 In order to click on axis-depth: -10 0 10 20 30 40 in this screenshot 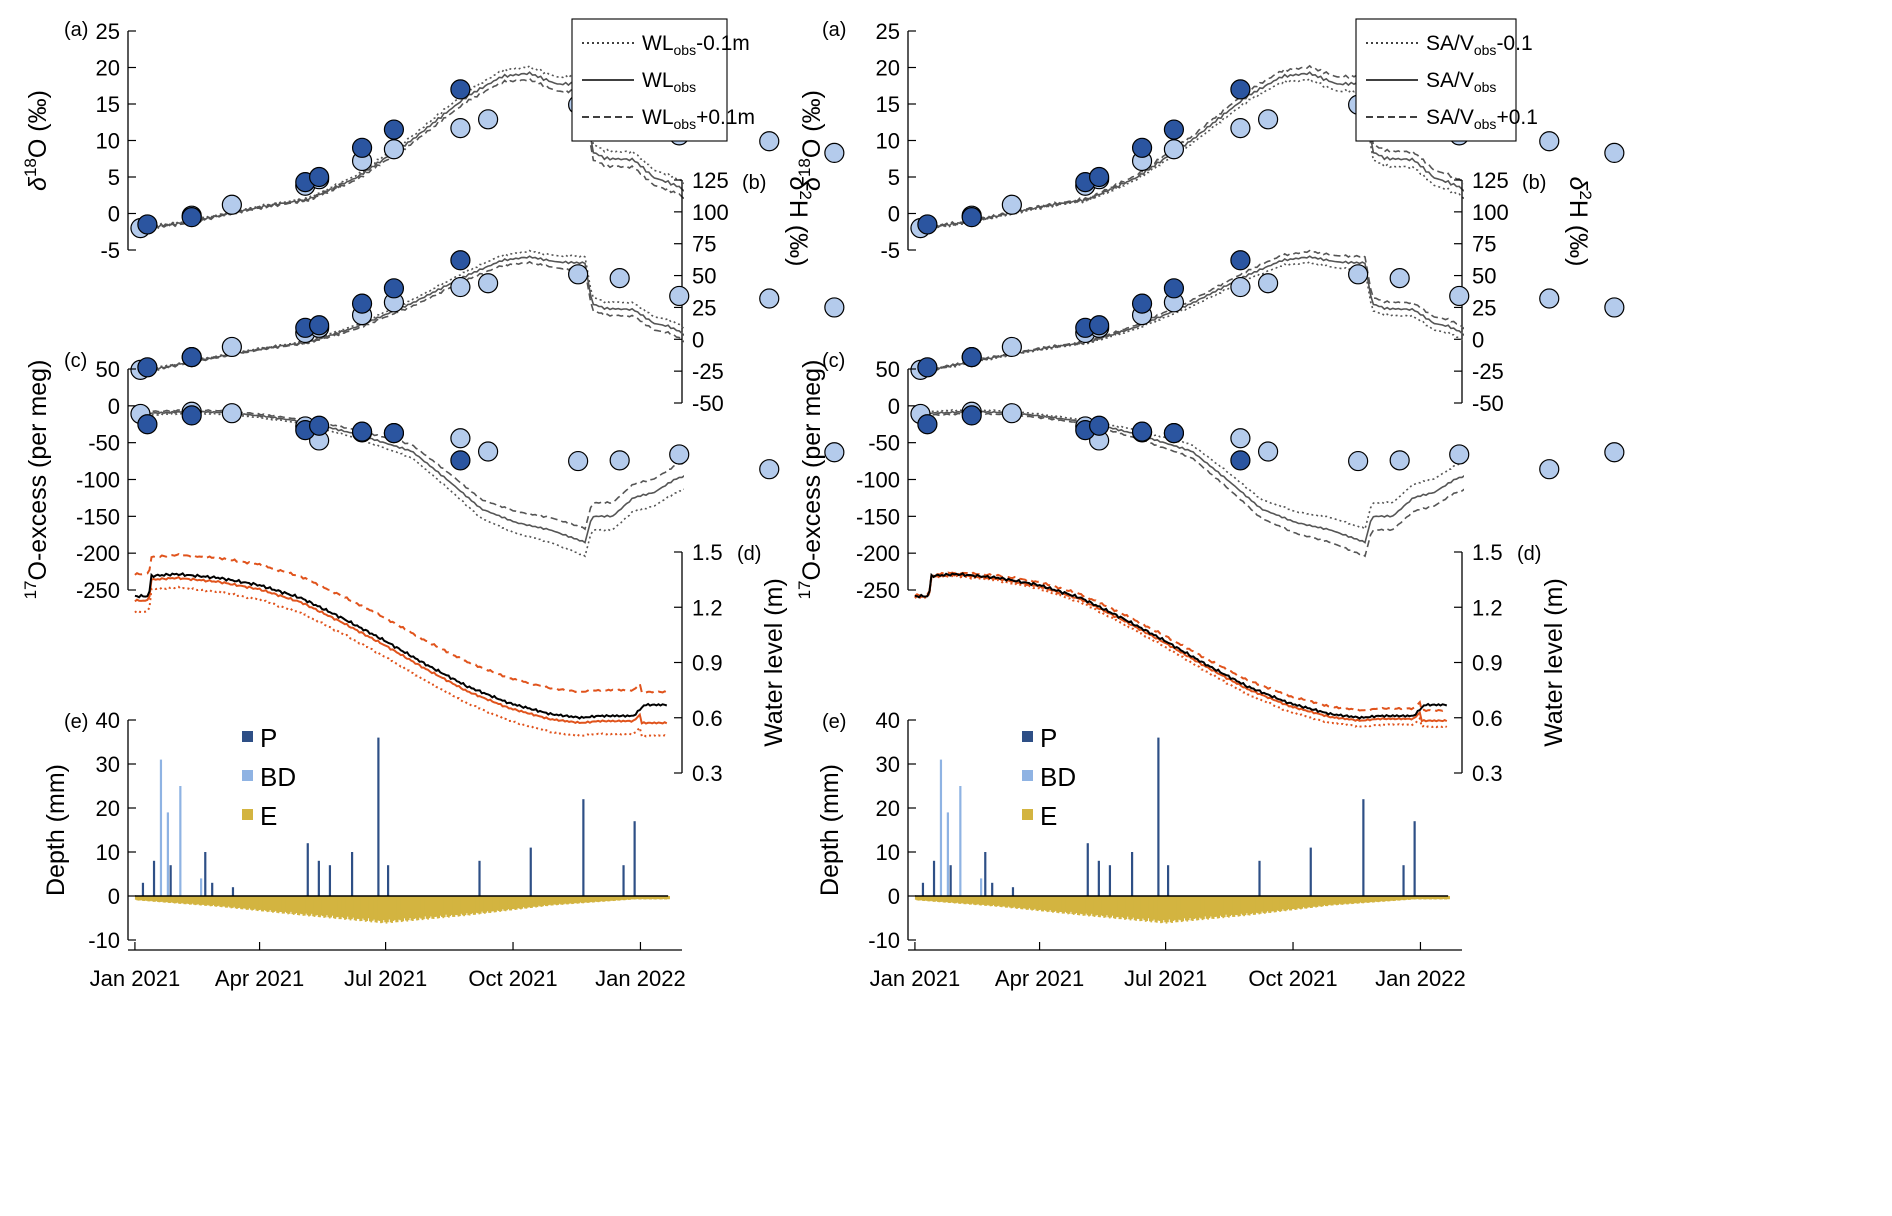, I will do `click(892, 830)`.